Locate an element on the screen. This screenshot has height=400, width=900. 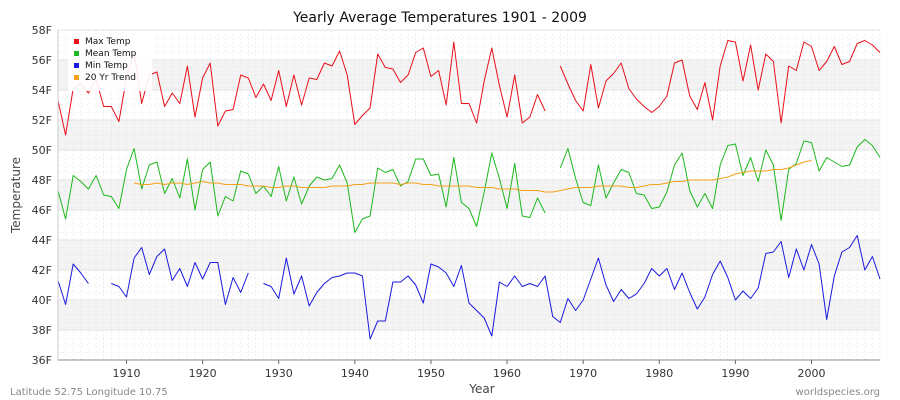
footer-coordinates: Latitude 52.75 Longitude 10.75 is located at coordinates (89, 392).